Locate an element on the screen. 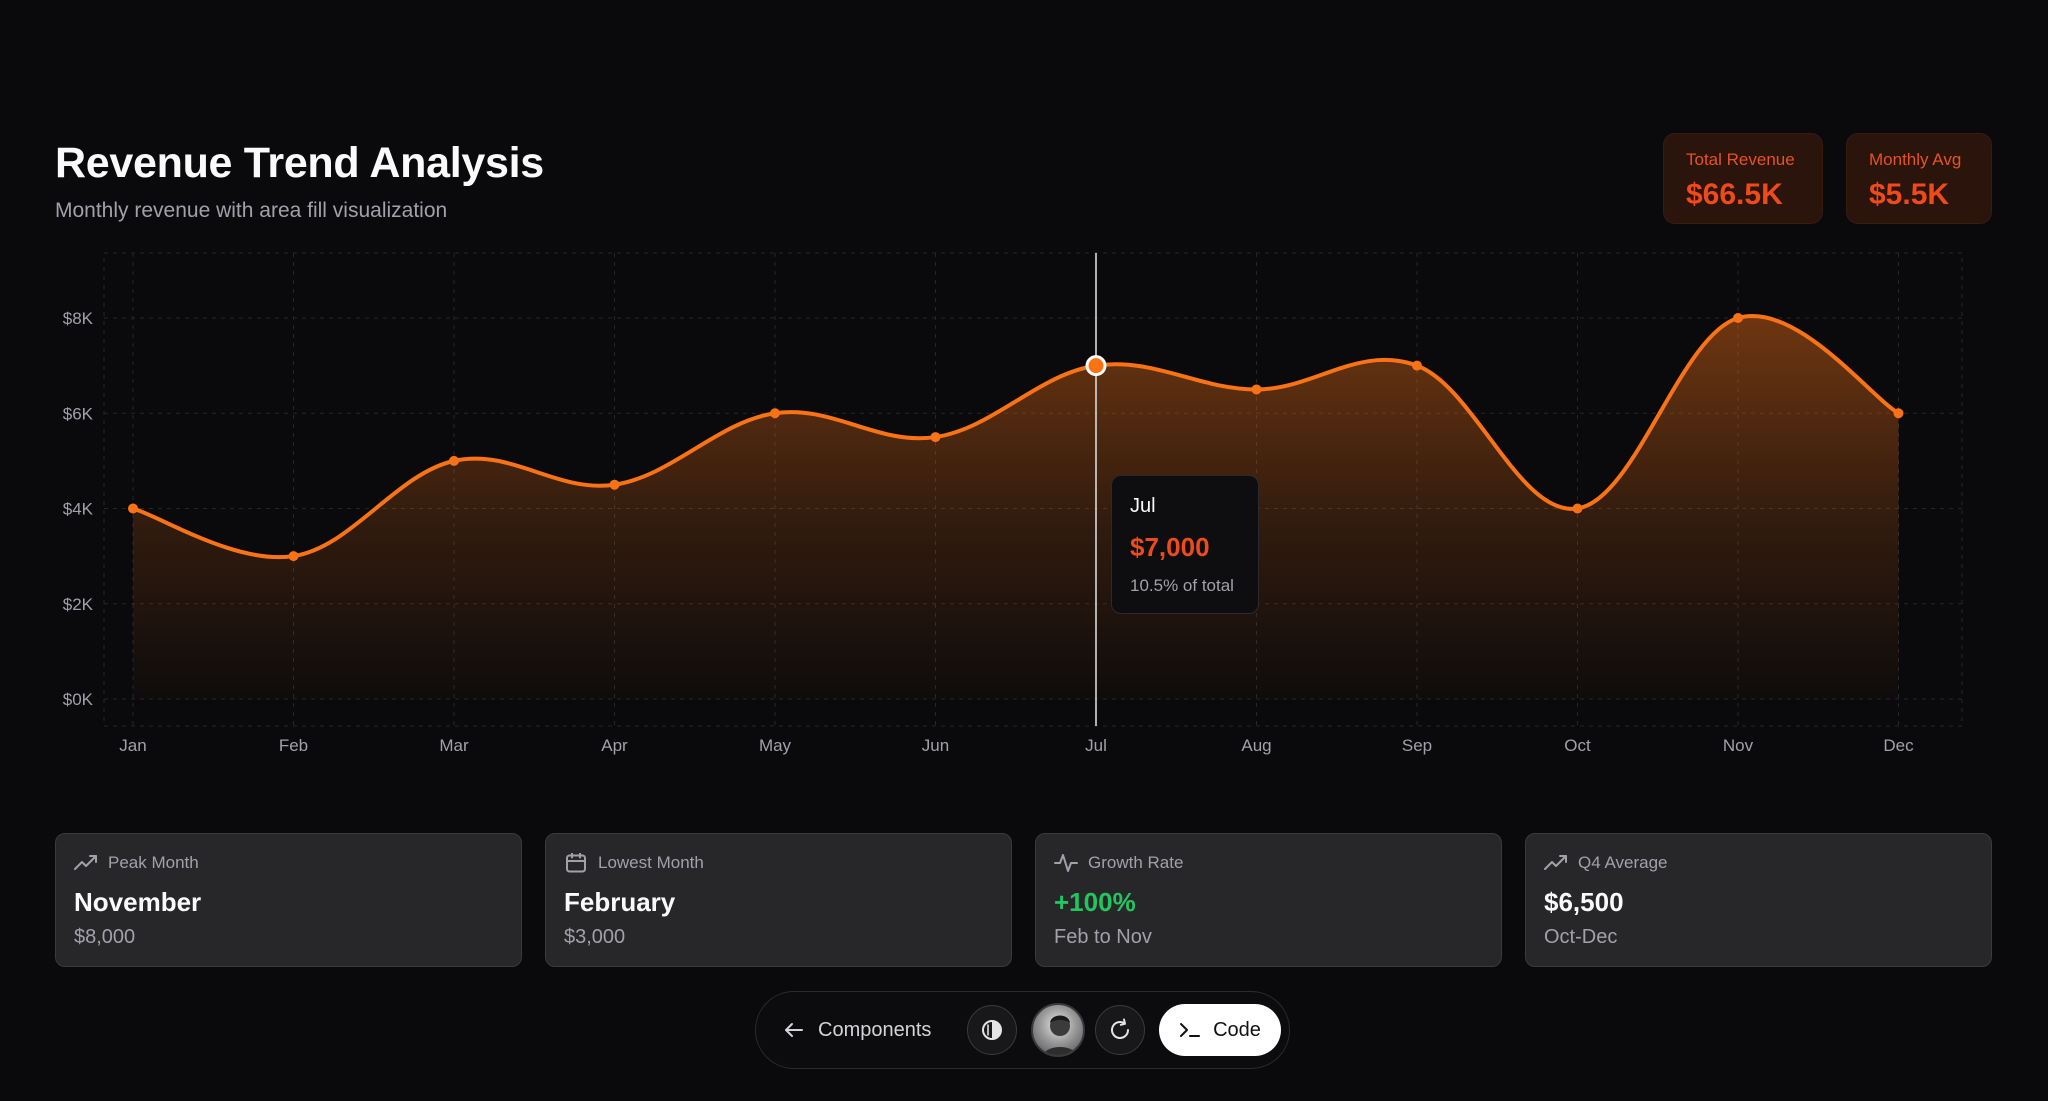  data-point-active is located at coordinates (1096, 366).